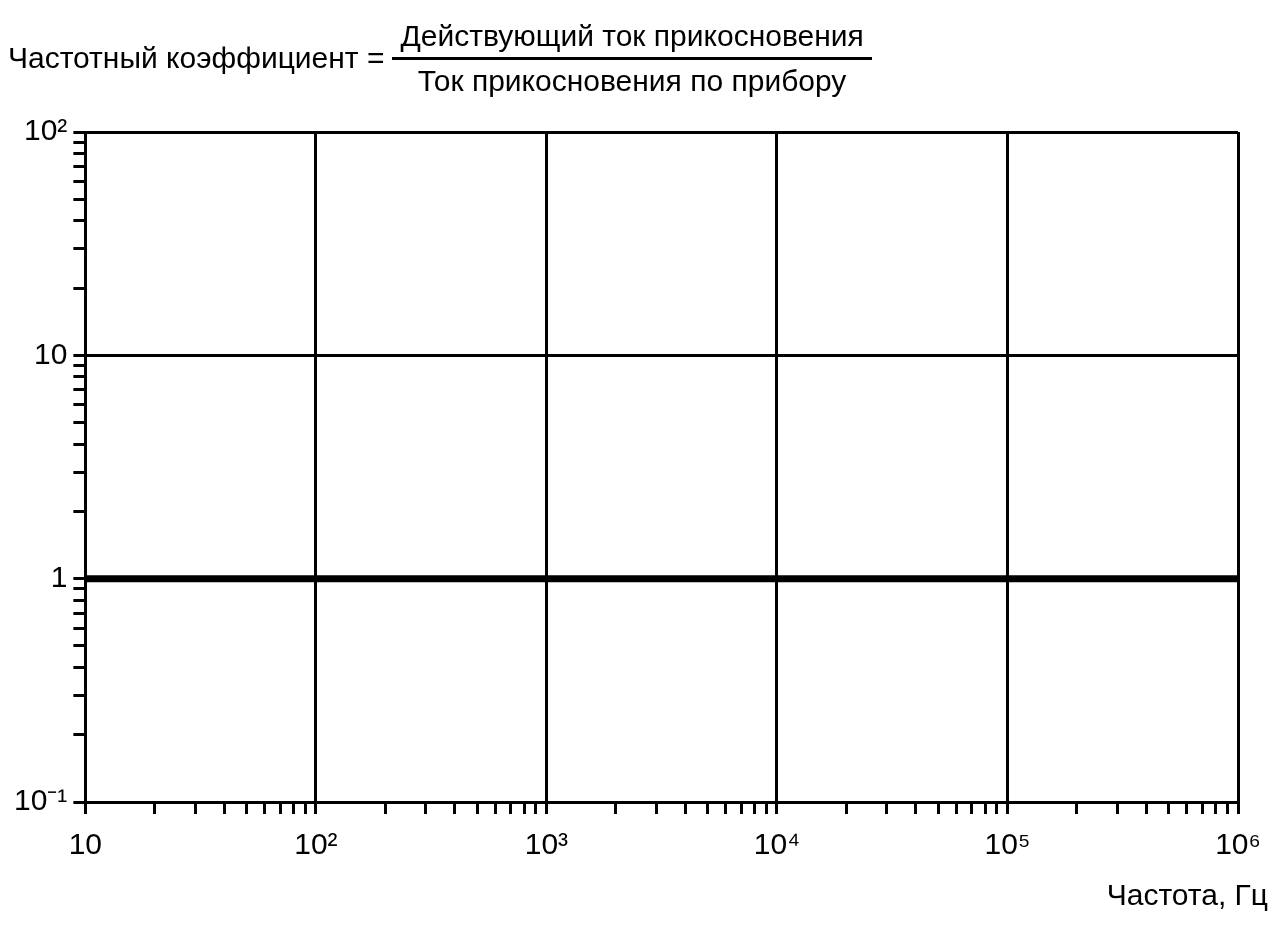 The width and height of the screenshot is (1286, 944). What do you see at coordinates (46, 130) in the screenshot?
I see `y-tick-label: 10²` at bounding box center [46, 130].